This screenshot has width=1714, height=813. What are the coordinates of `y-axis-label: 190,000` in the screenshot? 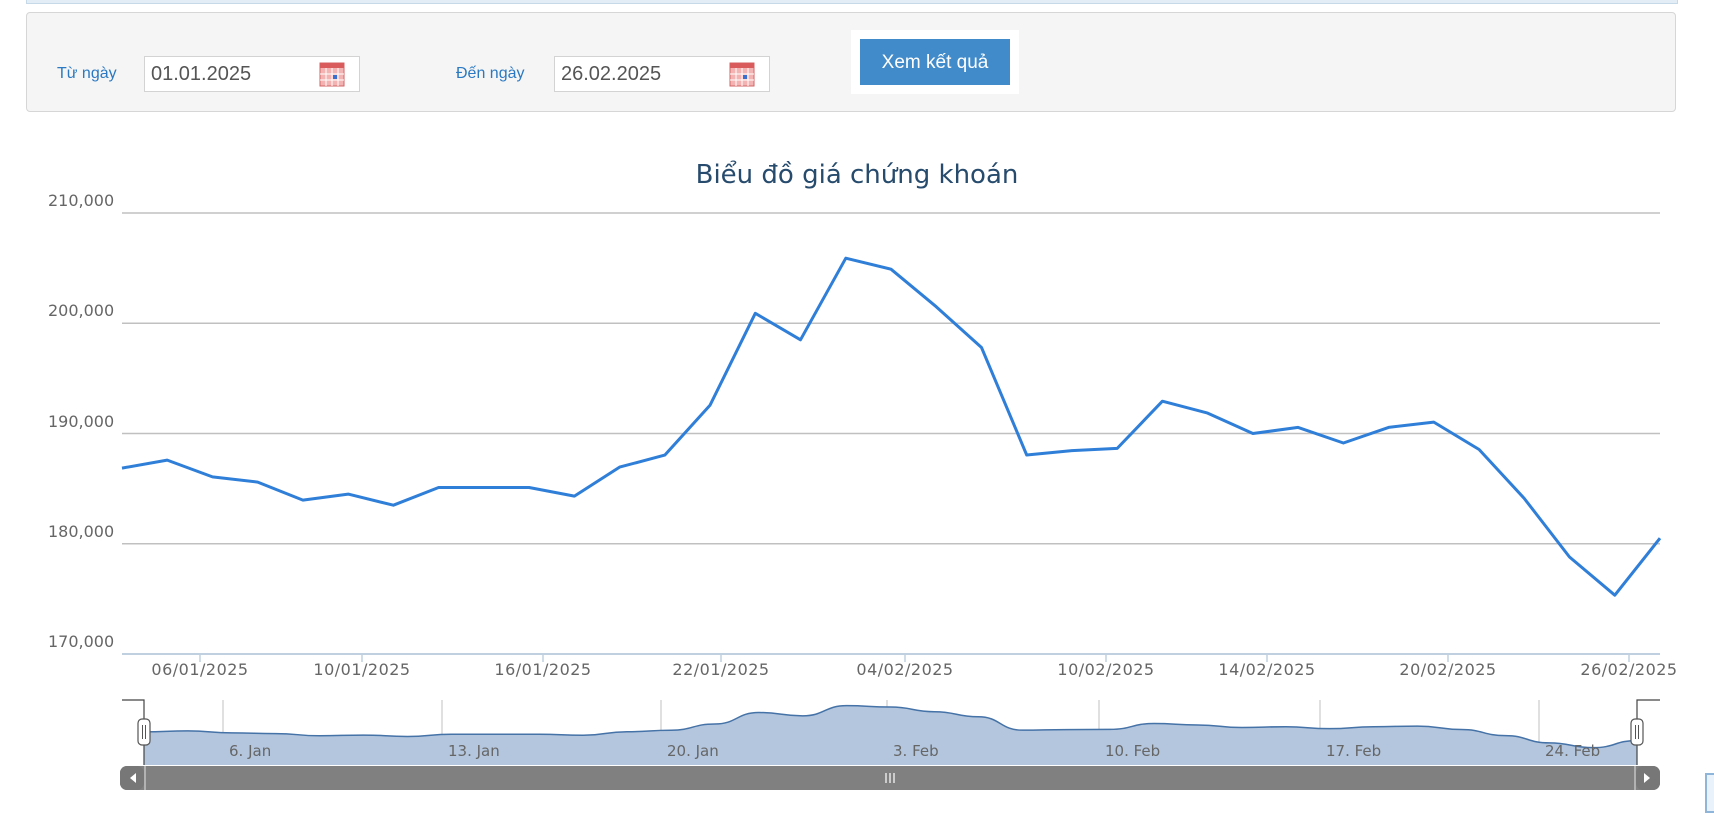 It's located at (81, 421).